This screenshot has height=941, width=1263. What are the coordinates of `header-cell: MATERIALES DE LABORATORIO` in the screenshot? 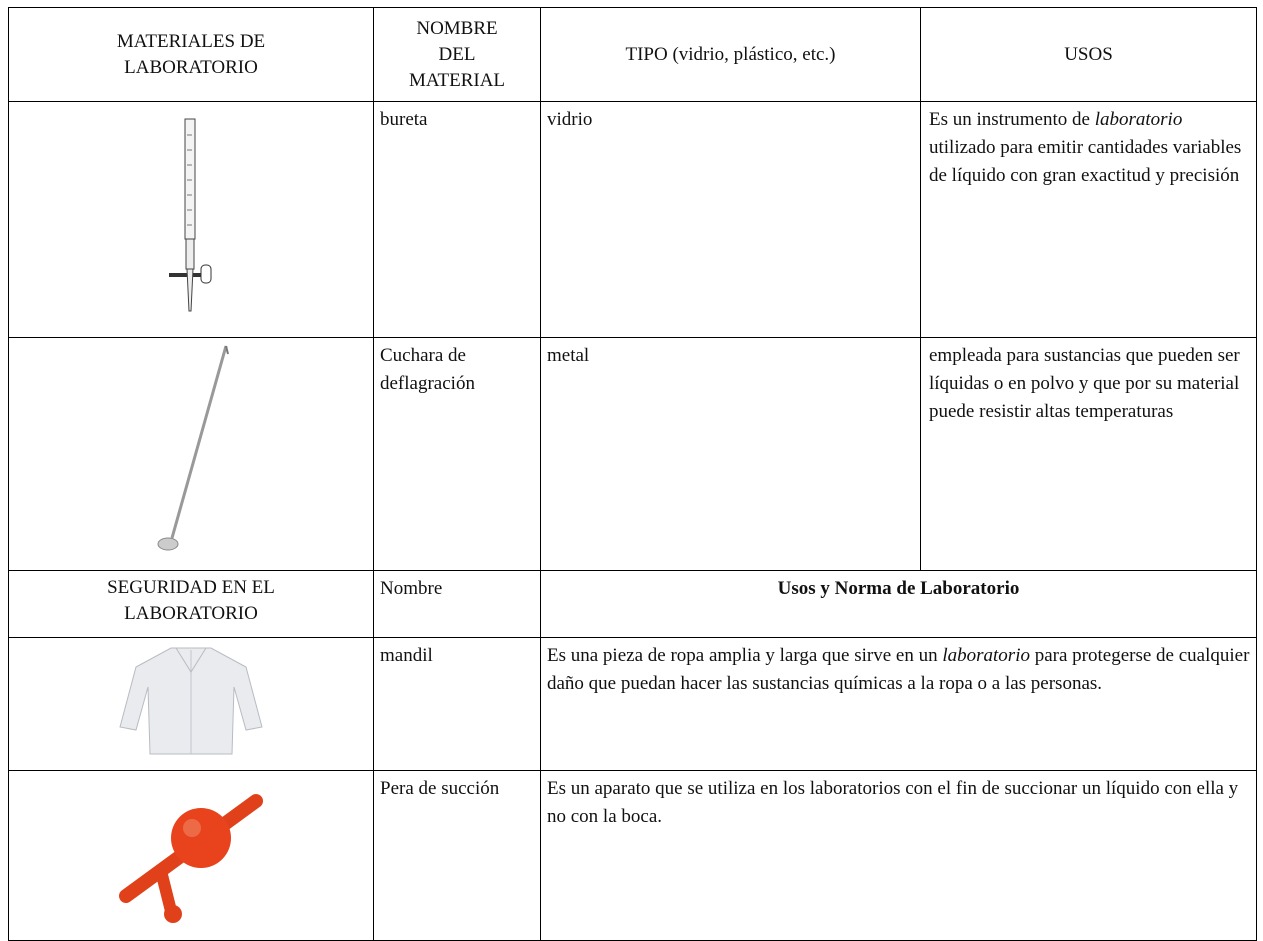 It's located at (191, 54).